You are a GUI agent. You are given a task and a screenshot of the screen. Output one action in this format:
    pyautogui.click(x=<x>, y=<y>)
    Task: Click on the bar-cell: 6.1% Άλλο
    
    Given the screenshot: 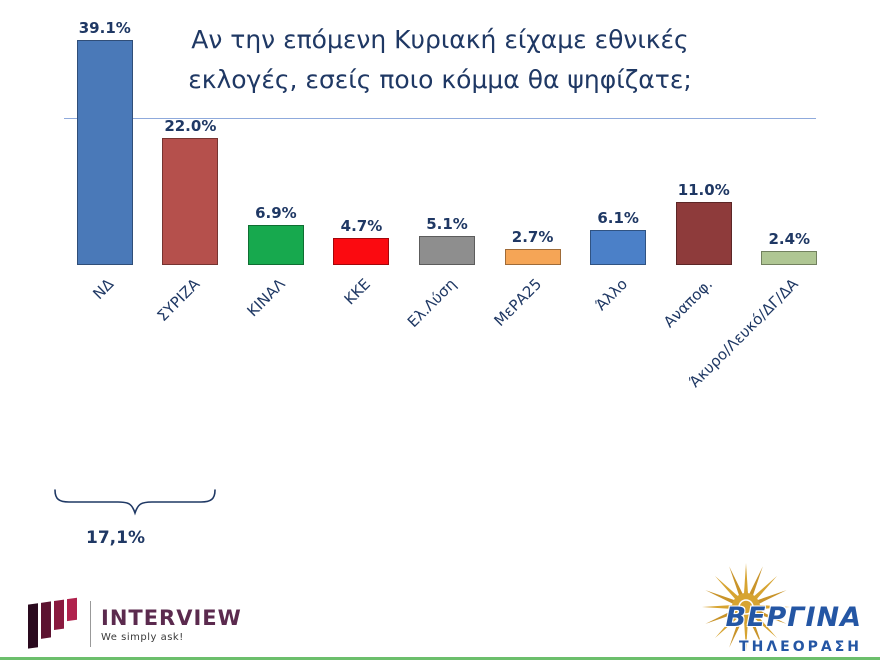 What is the action you would take?
    pyautogui.click(x=618, y=212)
    